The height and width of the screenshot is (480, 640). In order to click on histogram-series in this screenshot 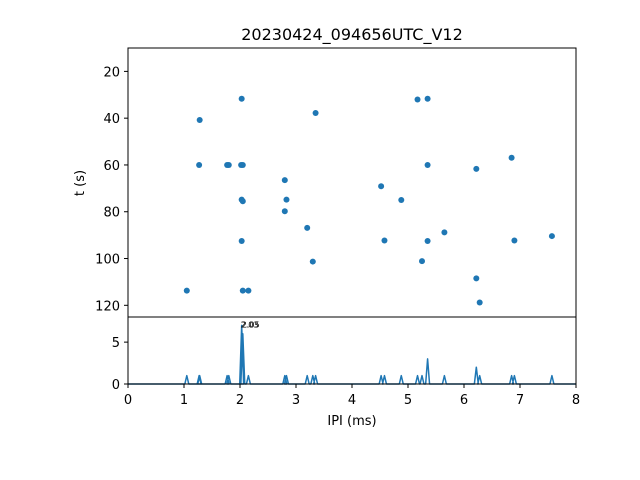, I will do `click(352, 354)`.